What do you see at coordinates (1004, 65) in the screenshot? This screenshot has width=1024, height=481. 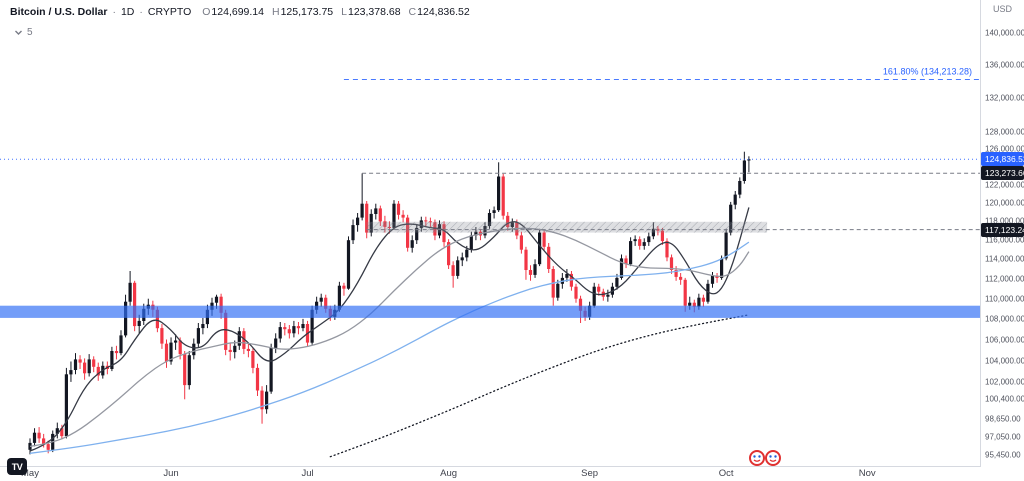 I see `price-tick-label: 136,000.00` at bounding box center [1004, 65].